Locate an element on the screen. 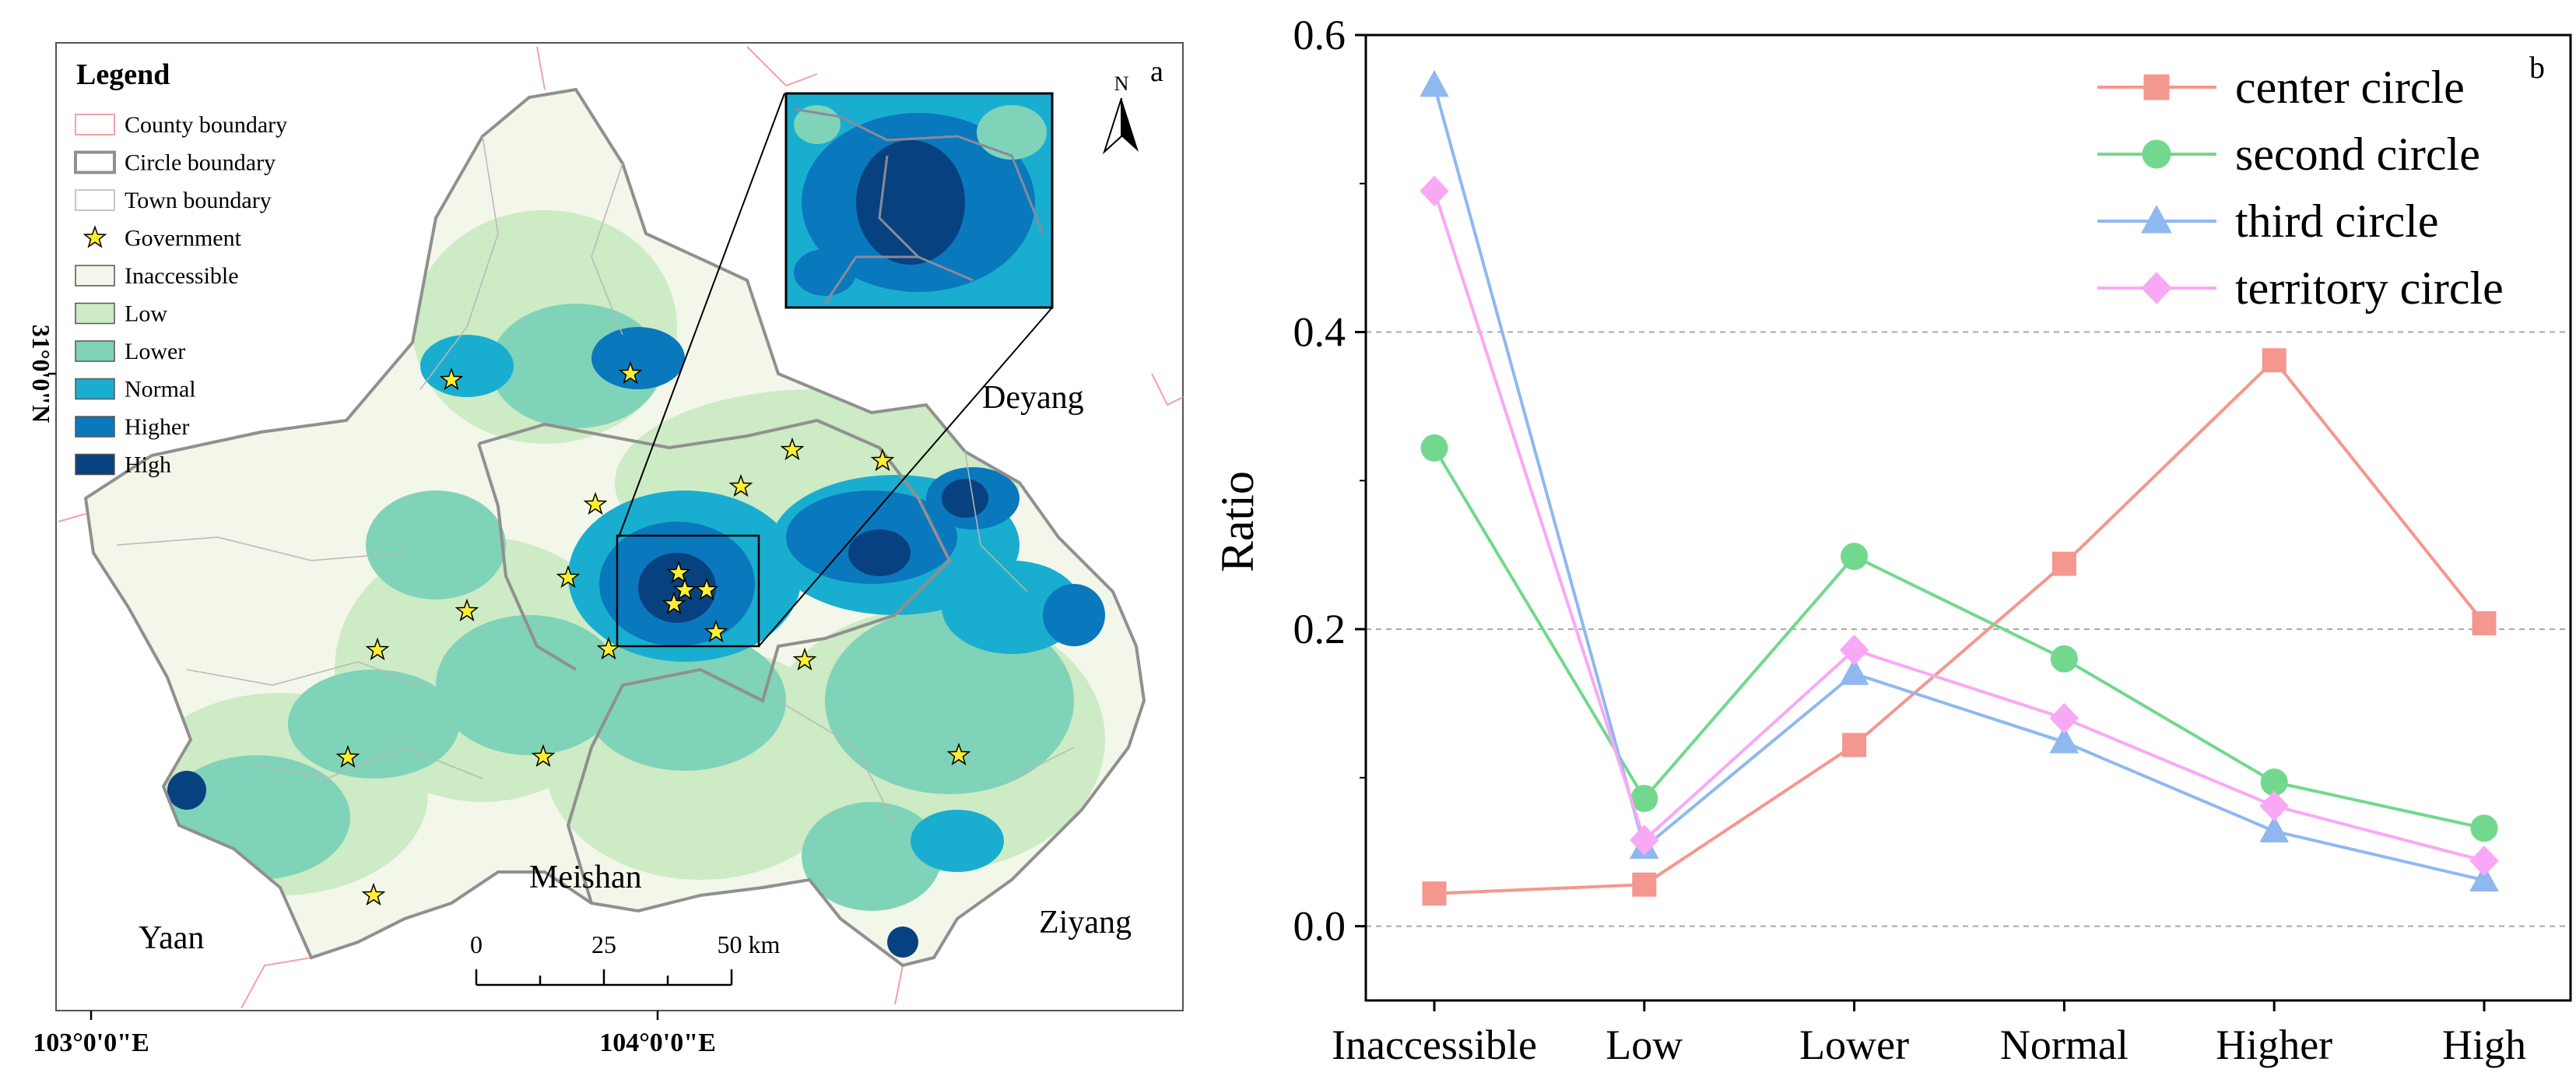 This screenshot has width=2576, height=1090. legend-item: County boundary is located at coordinates (181, 125).